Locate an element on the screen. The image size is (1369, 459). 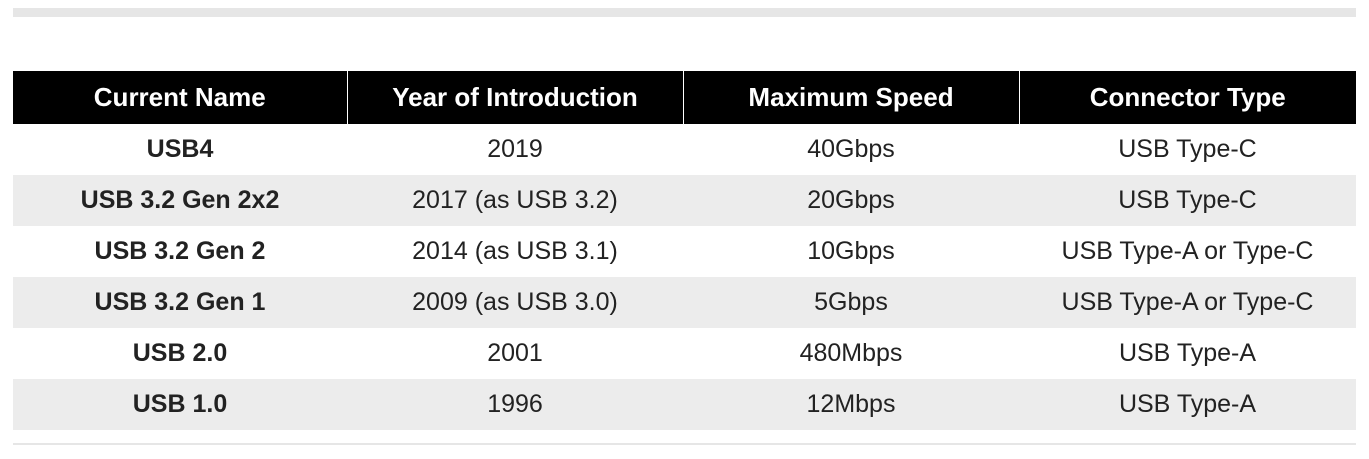
table-cell: USB 3.2 Gen 2x2 is located at coordinates (180, 200).